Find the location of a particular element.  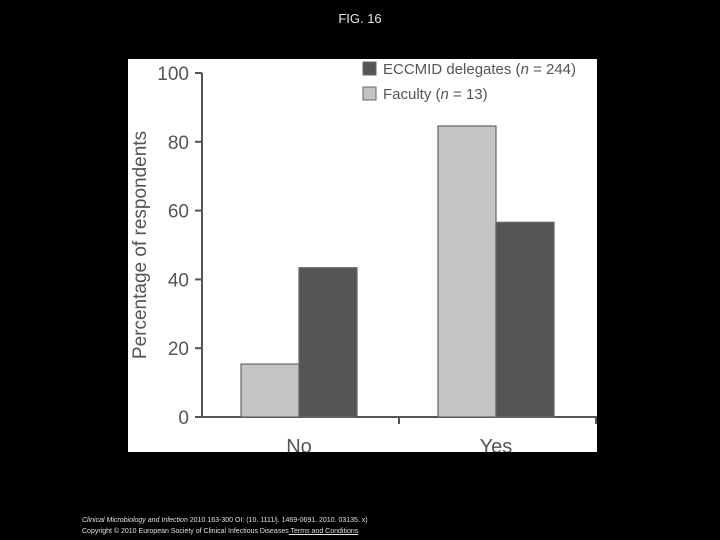

legend-label: Faculty (n = 13) is located at coordinates (435, 94).